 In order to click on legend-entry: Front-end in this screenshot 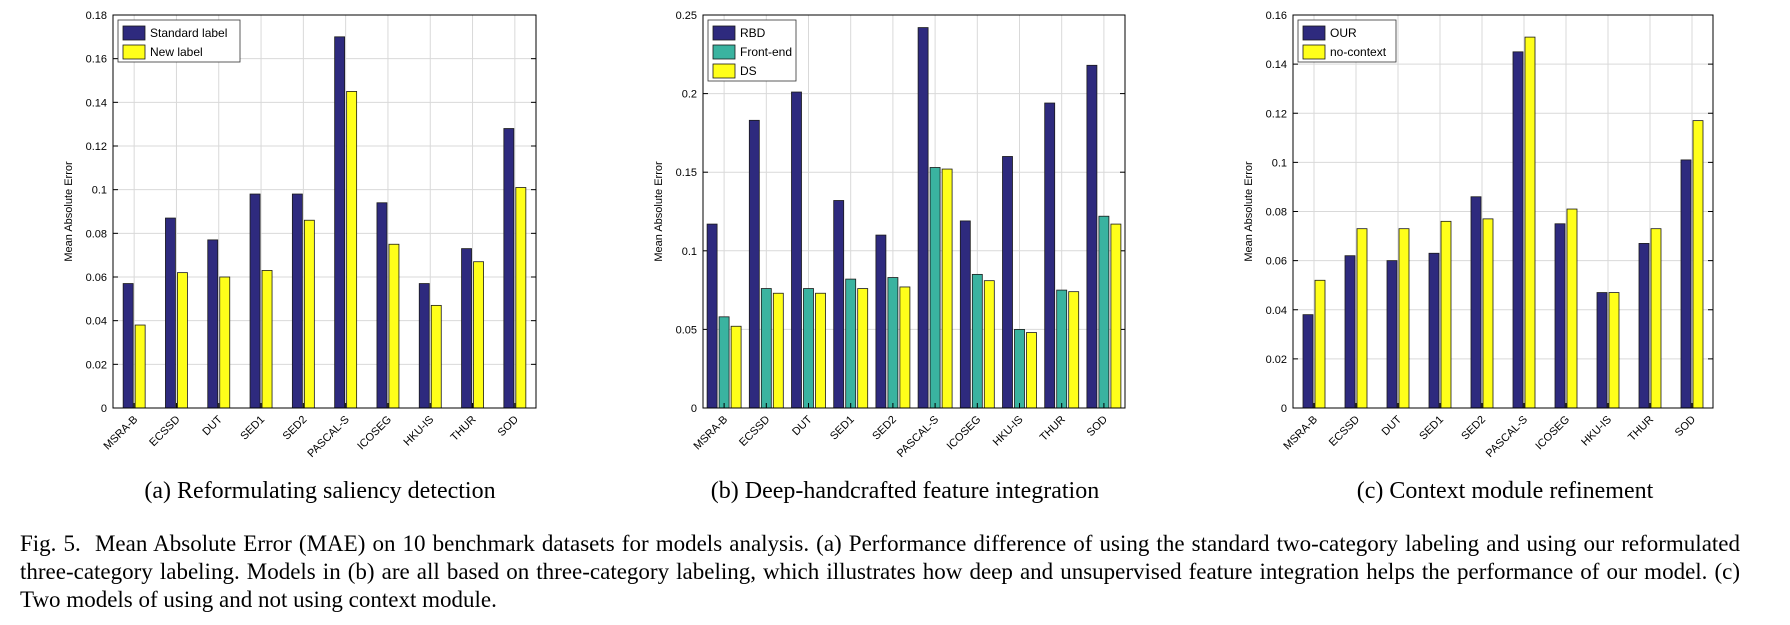, I will do `click(766, 52)`.